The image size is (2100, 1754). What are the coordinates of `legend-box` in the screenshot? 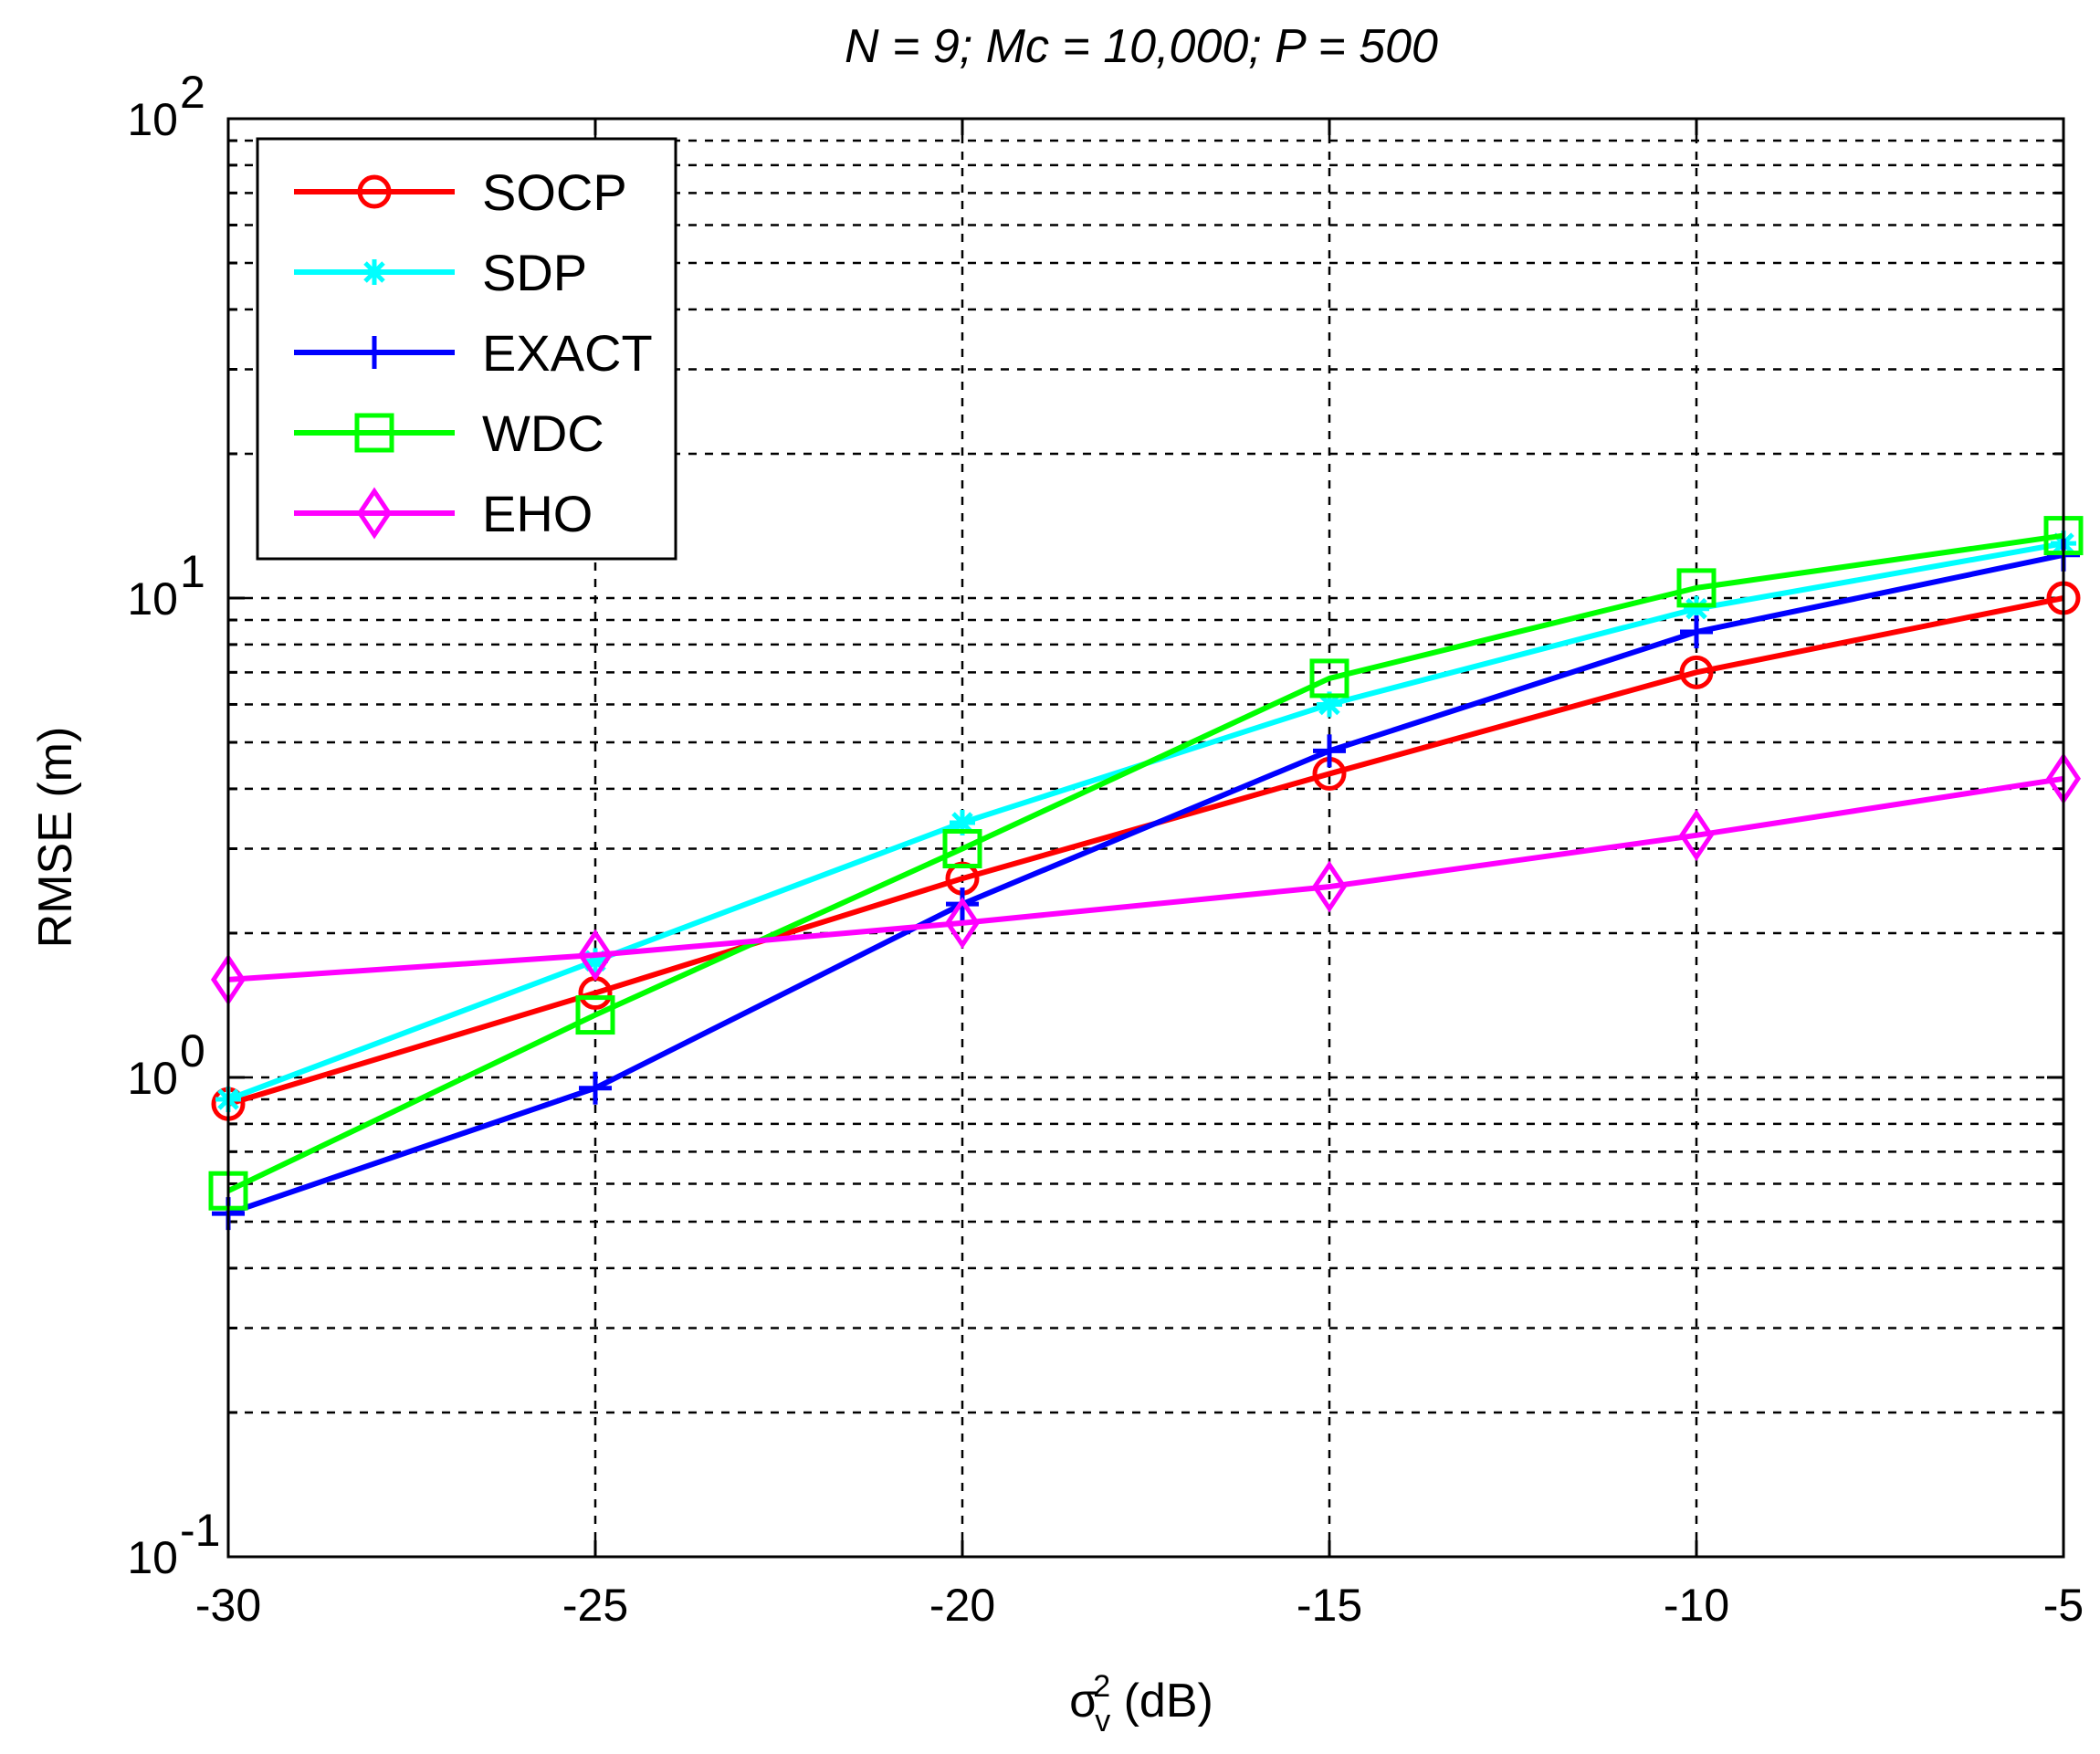 It's located at (467, 349).